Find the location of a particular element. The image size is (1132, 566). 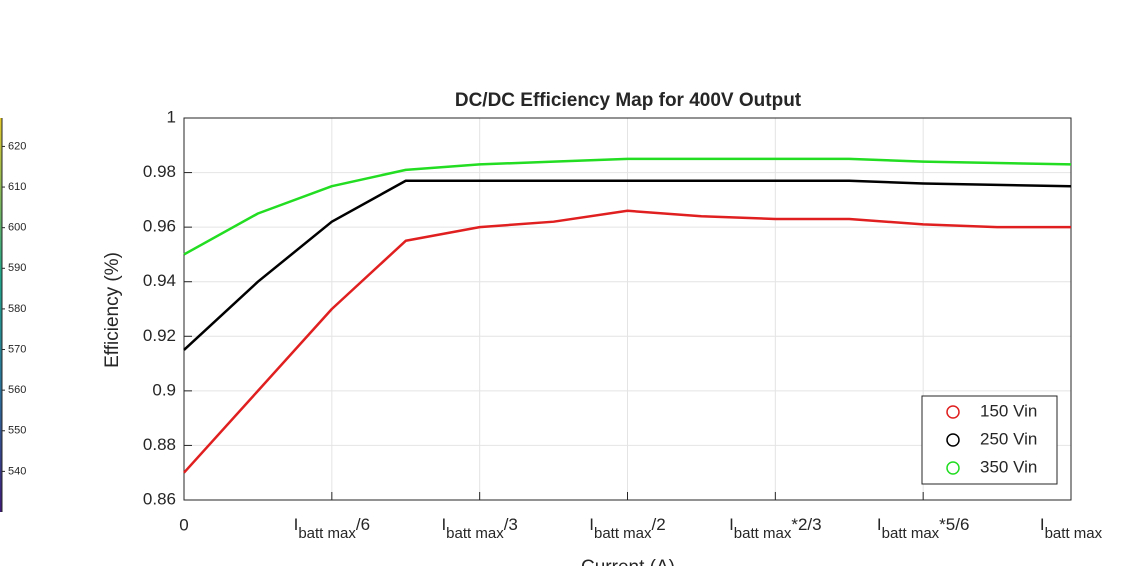

x-tick-label: Ibatt max/3 is located at coordinates (479, 528).